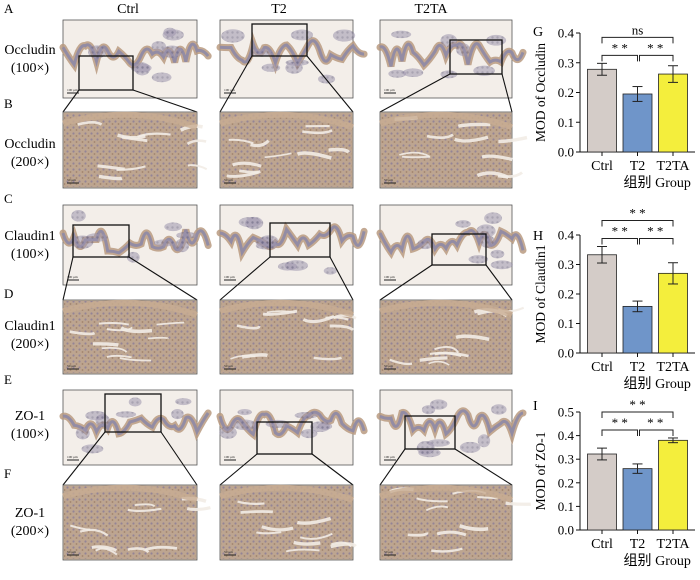  What do you see at coordinates (638, 29) in the screenshot?
I see `significance-label: ns` at bounding box center [638, 29].